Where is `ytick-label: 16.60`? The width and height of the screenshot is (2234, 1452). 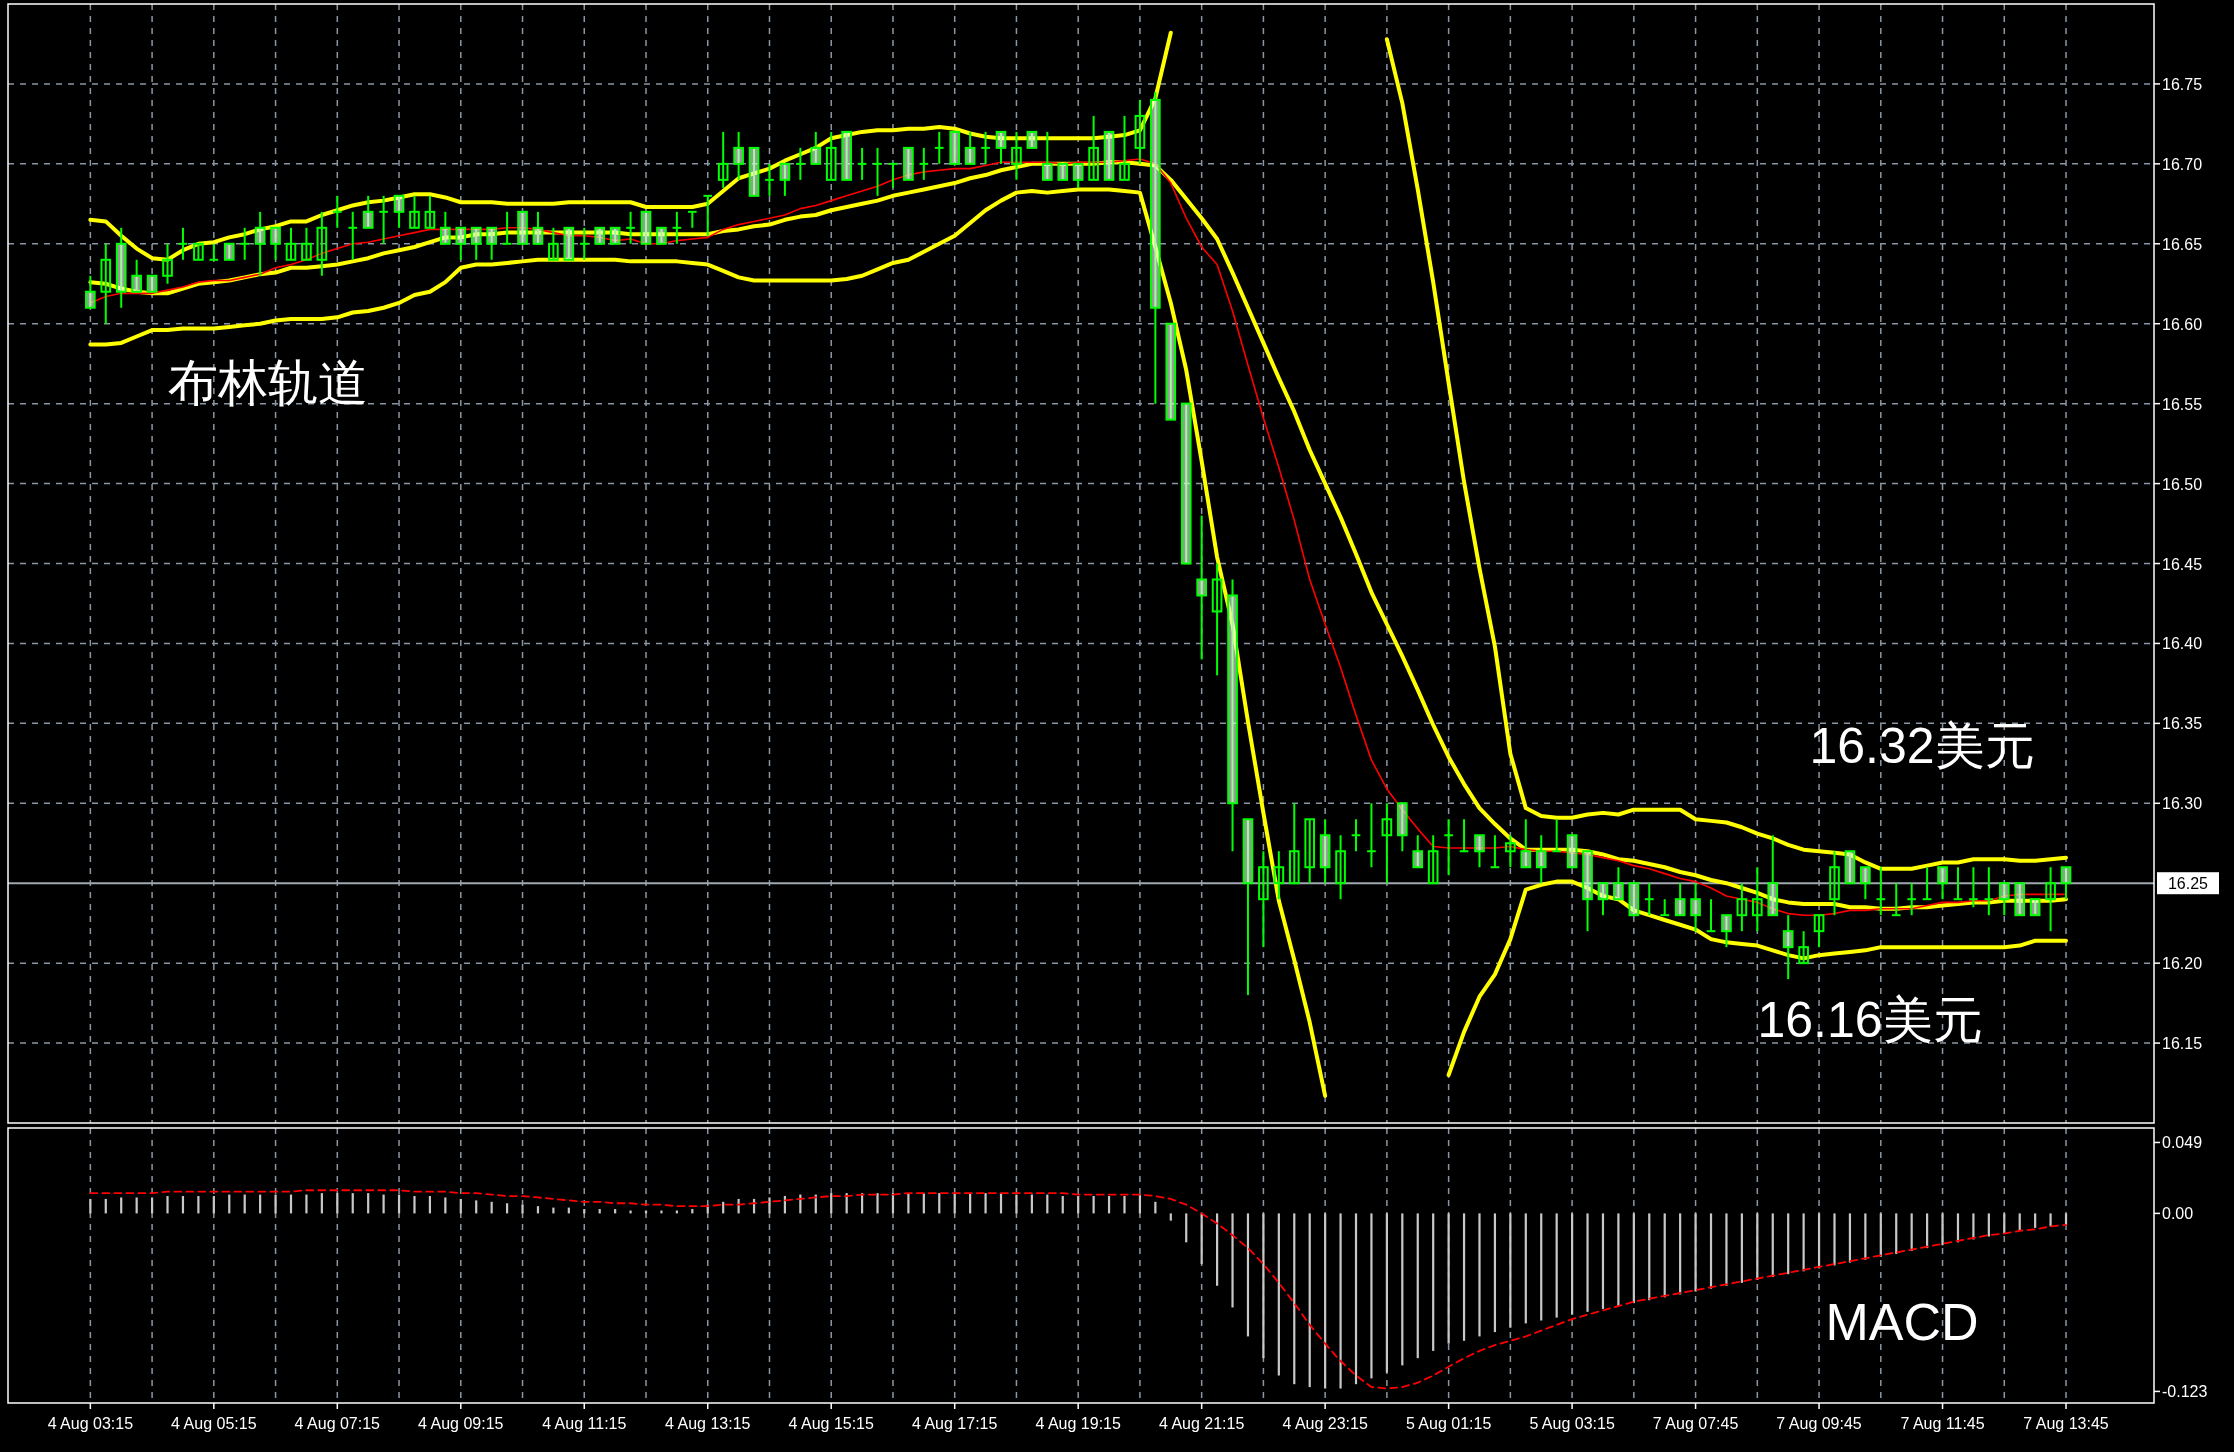 ytick-label: 16.60 is located at coordinates (2182, 324).